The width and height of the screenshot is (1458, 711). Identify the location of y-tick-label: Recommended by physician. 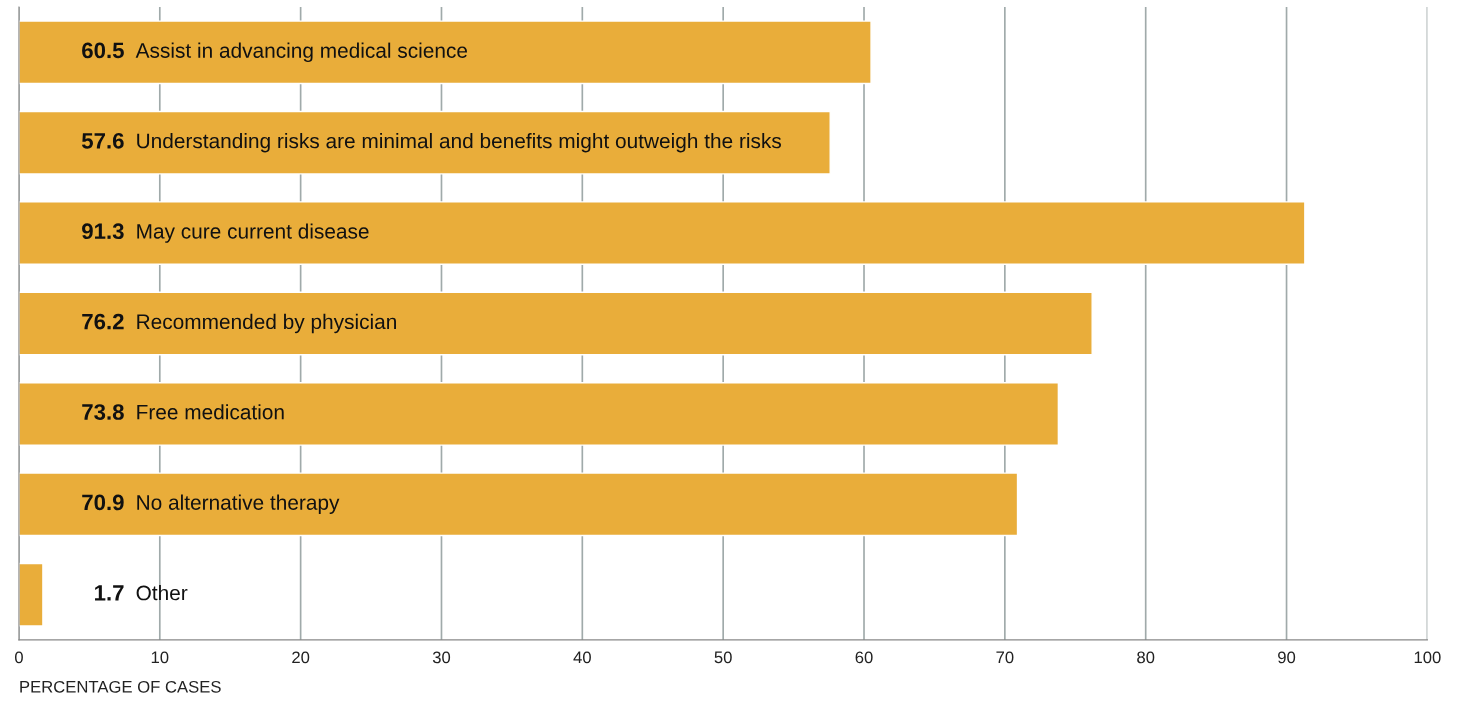
(266, 323).